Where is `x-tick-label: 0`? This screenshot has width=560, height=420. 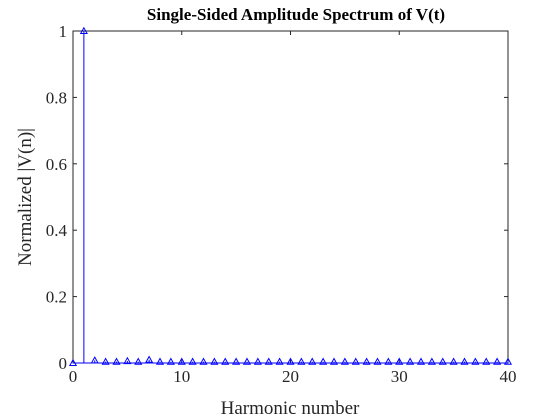 x-tick-label: 0 is located at coordinates (73, 376).